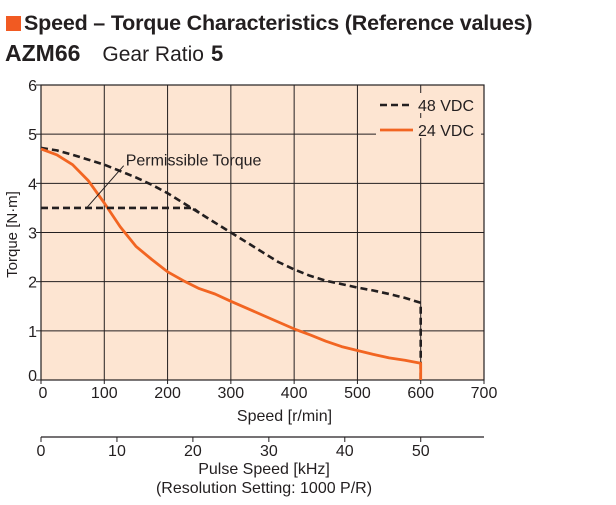  Describe the element at coordinates (294, 393) in the screenshot. I see `x-tick-label: 400` at that location.